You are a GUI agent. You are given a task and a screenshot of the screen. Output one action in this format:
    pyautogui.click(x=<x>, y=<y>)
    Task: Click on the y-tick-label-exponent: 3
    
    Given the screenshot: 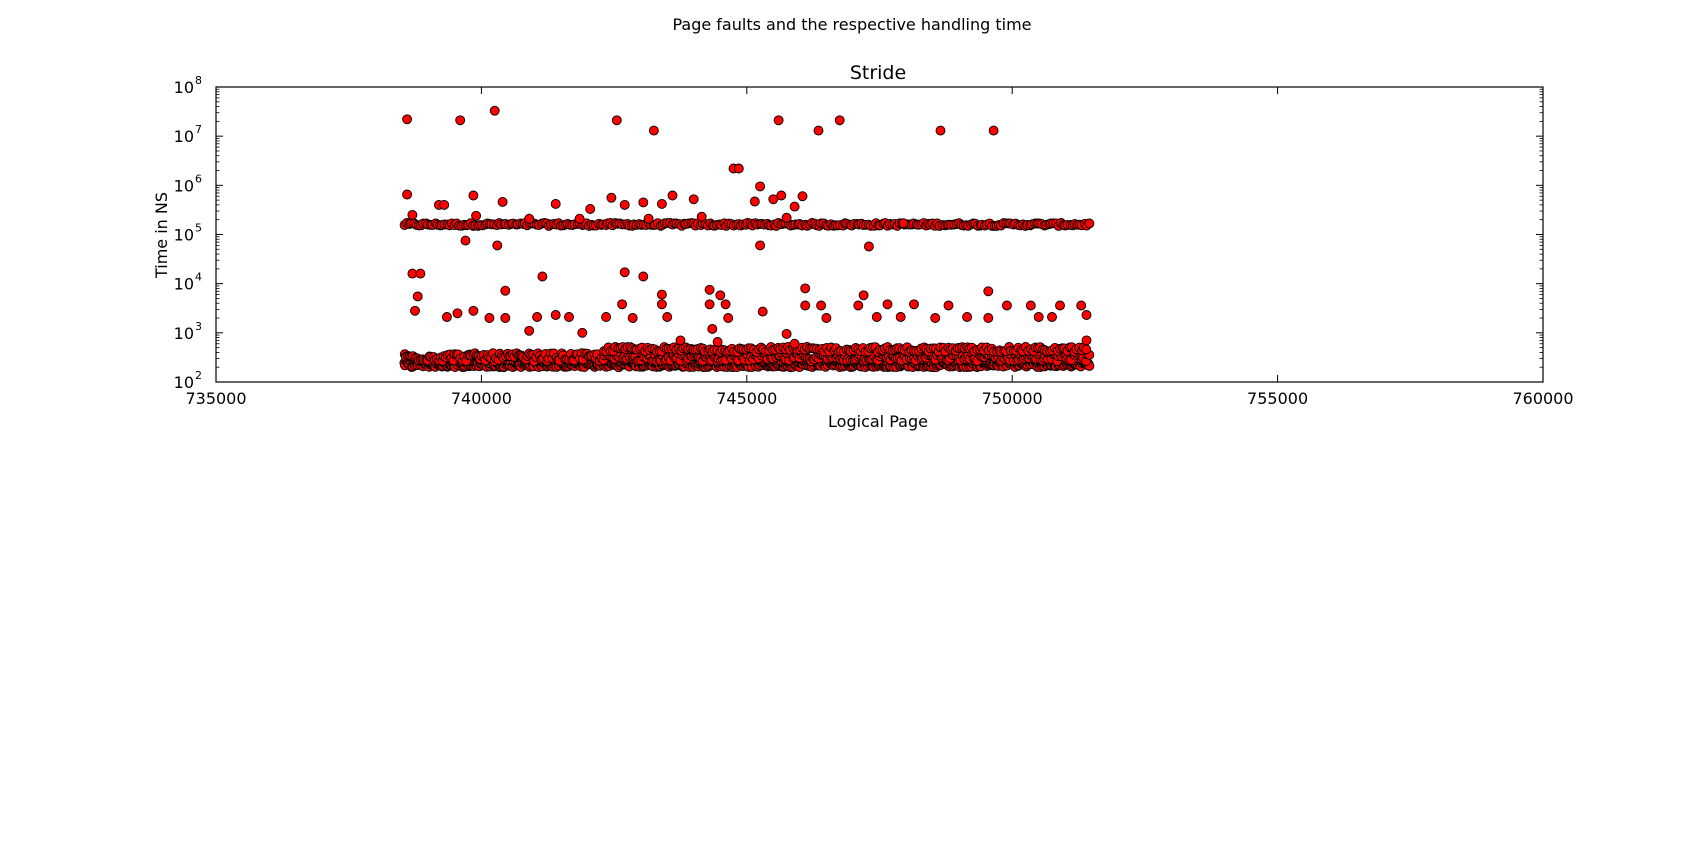 What is the action you would take?
    pyautogui.click(x=198, y=326)
    